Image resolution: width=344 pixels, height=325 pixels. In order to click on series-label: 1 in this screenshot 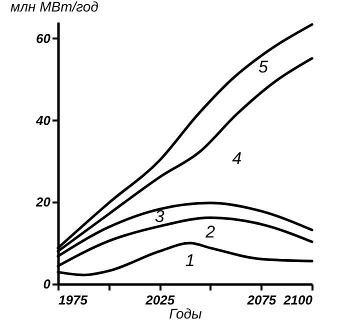, I will do `click(190, 260)`.